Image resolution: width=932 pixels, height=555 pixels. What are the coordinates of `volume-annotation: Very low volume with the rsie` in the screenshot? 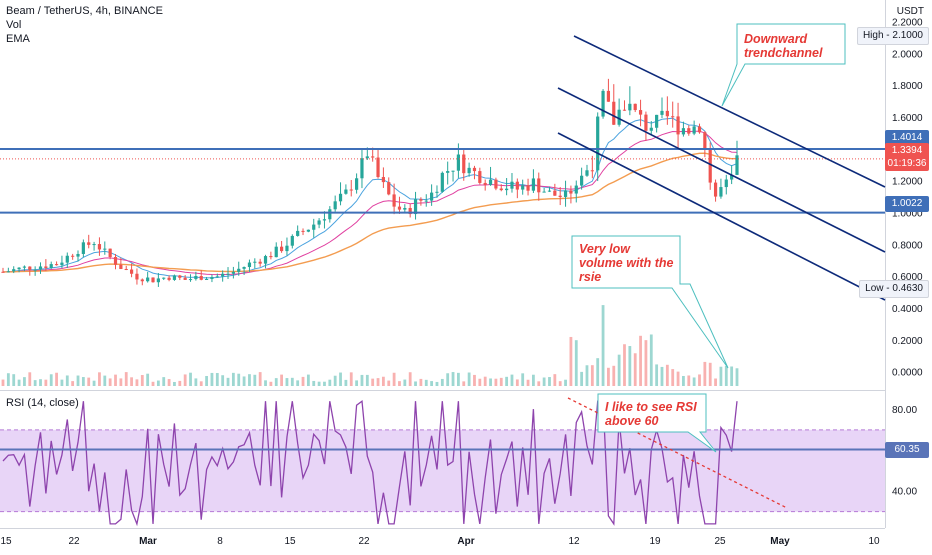 It's located at (626, 263).